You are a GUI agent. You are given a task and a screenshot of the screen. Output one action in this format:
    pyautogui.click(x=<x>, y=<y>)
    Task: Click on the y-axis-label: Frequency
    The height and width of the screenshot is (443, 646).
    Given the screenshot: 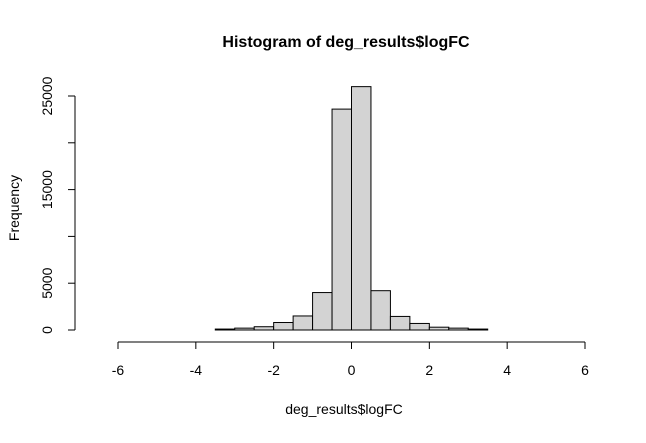 What is the action you would take?
    pyautogui.click(x=14, y=208)
    